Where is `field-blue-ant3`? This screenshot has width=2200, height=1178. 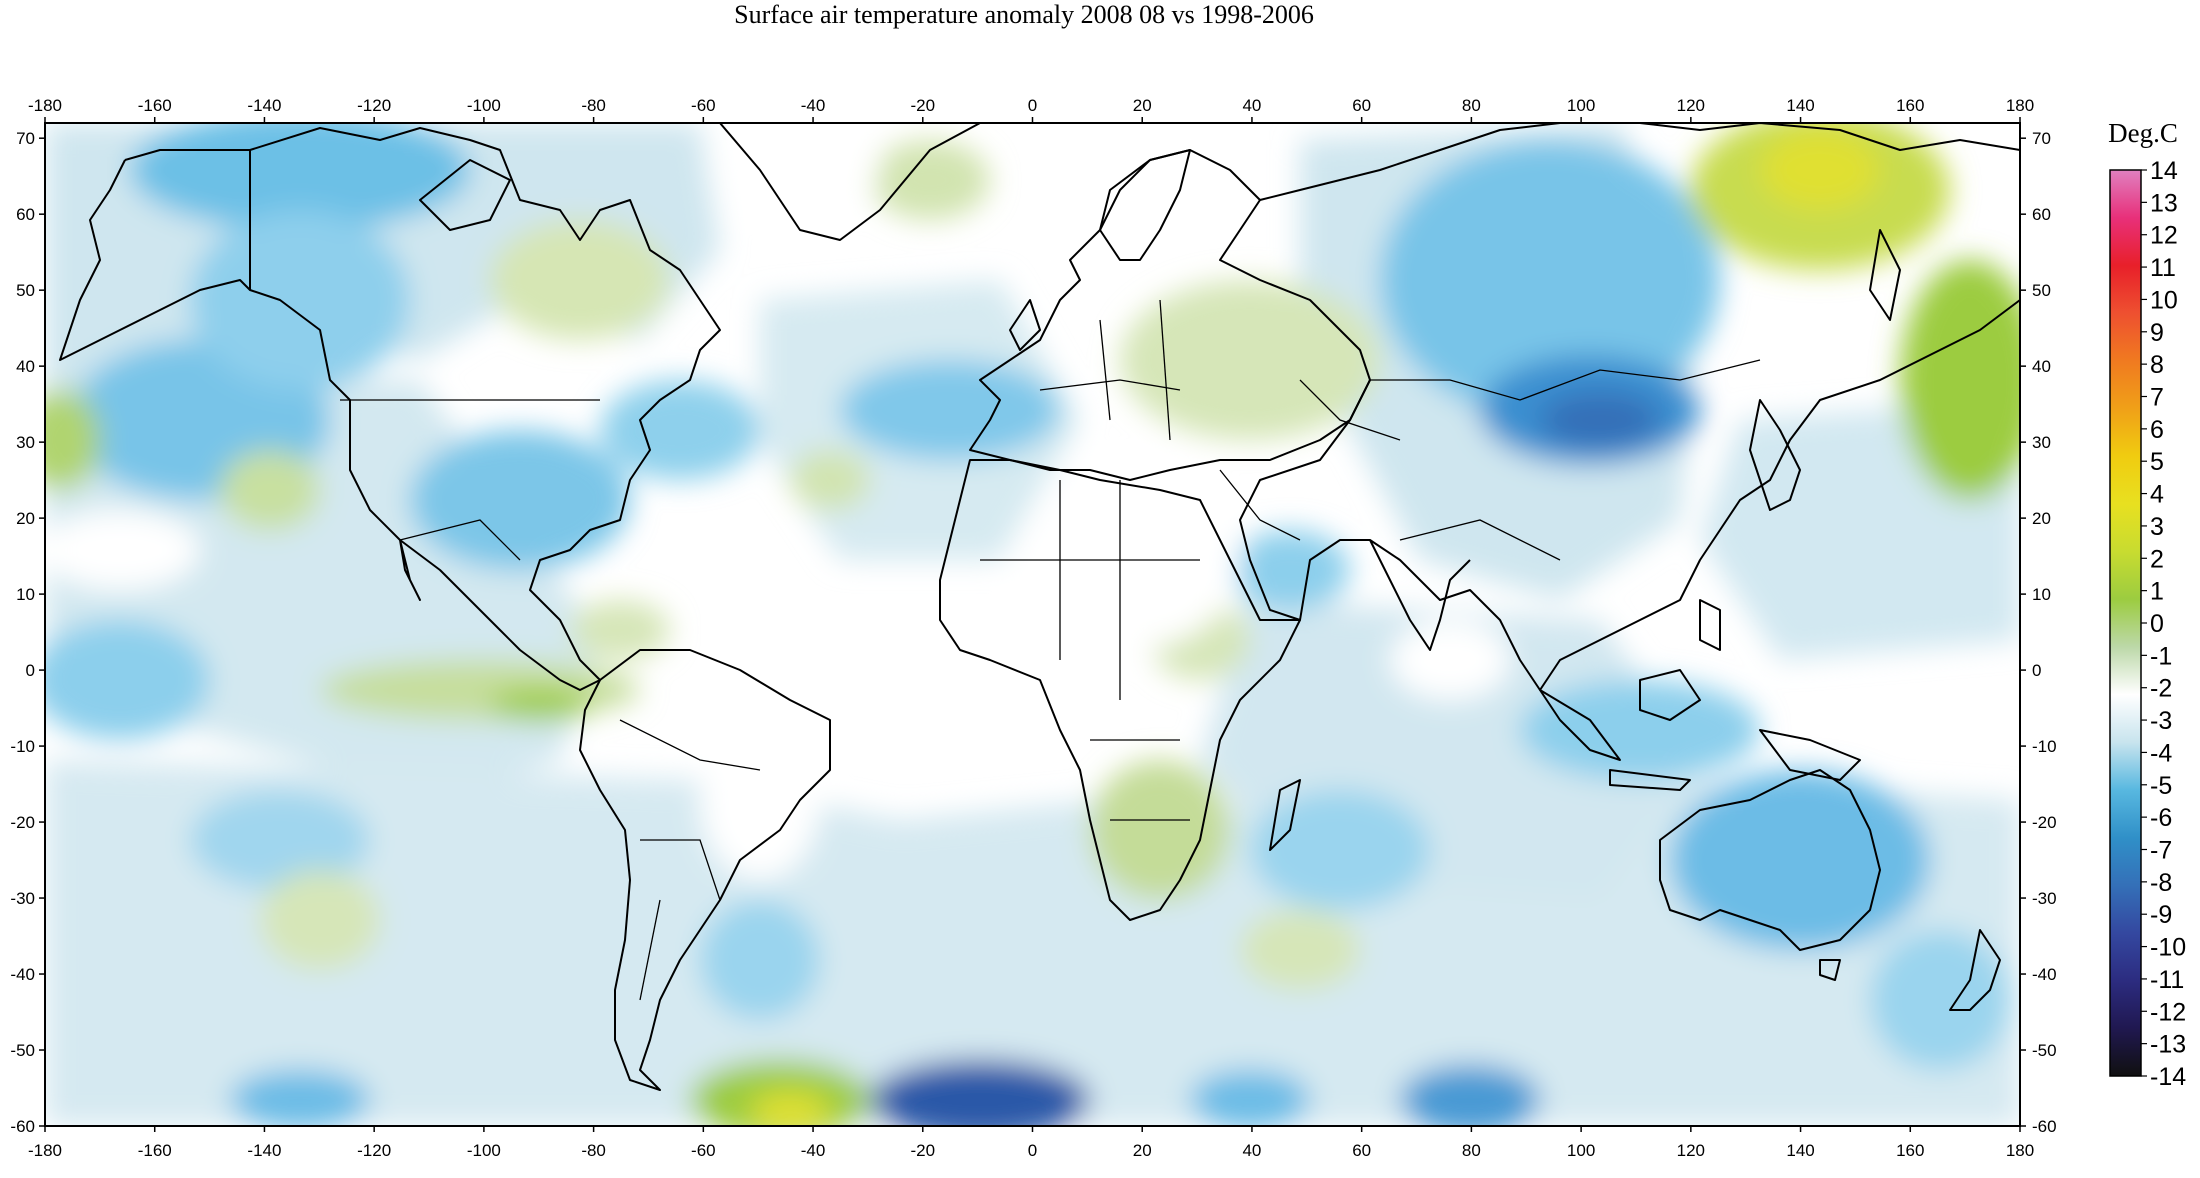
field-blue-ant3 is located at coordinates (1250, 1098).